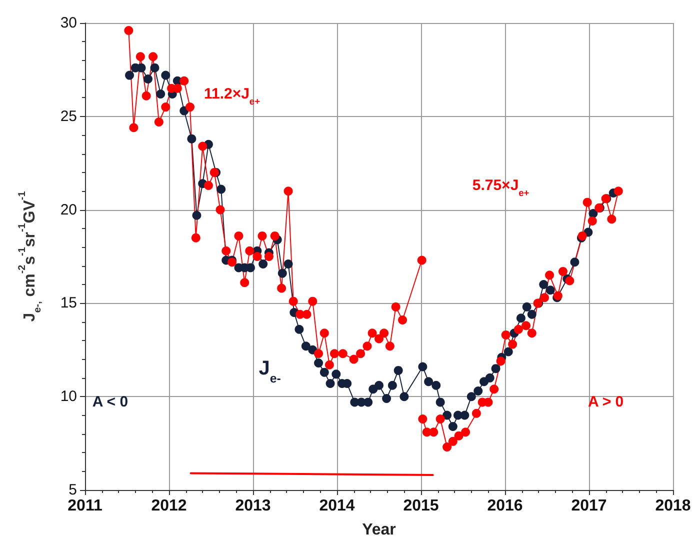 Image resolution: width=697 pixels, height=554 pixels. Describe the element at coordinates (337, 506) in the screenshot. I see `x-tick-label: 2014` at that location.